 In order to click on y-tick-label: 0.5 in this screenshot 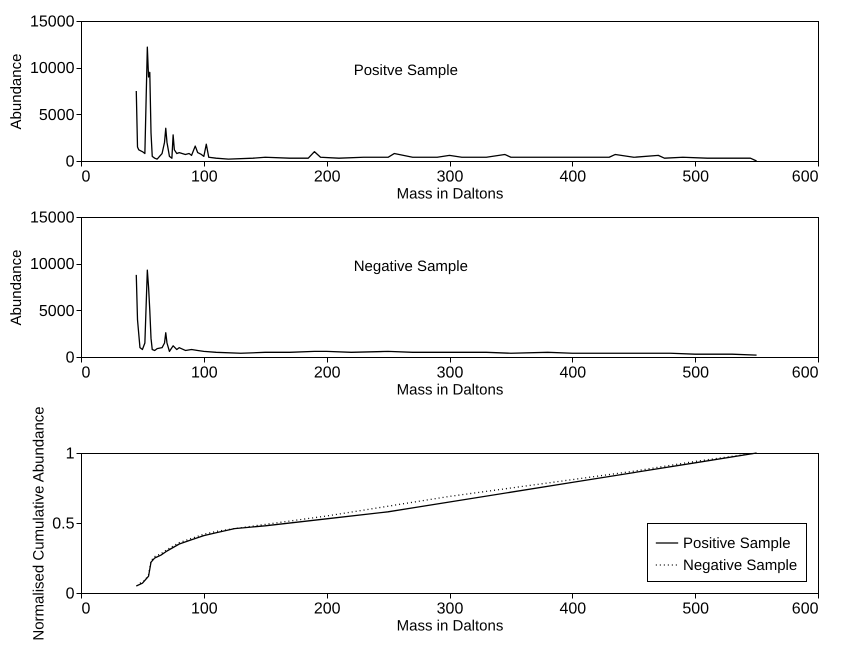, I will do `click(63, 524)`.